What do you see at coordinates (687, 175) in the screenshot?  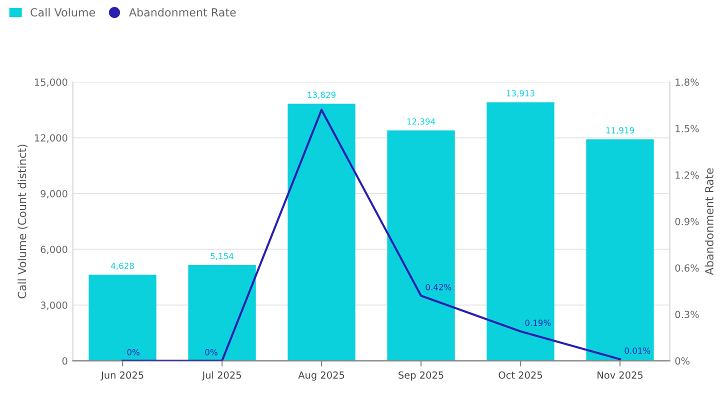 I see `y2-tick-label: 1.2%` at bounding box center [687, 175].